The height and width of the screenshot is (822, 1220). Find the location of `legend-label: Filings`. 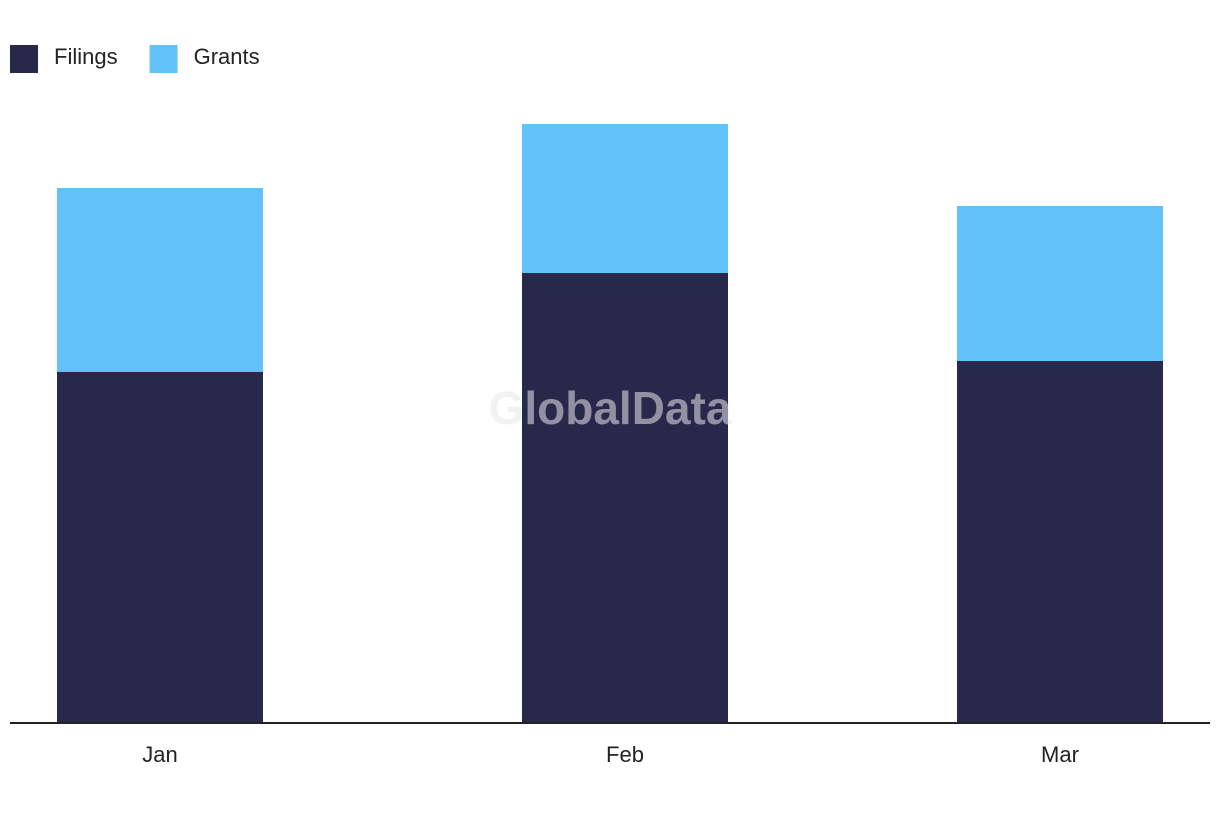

legend-label: Filings is located at coordinates (86, 56).